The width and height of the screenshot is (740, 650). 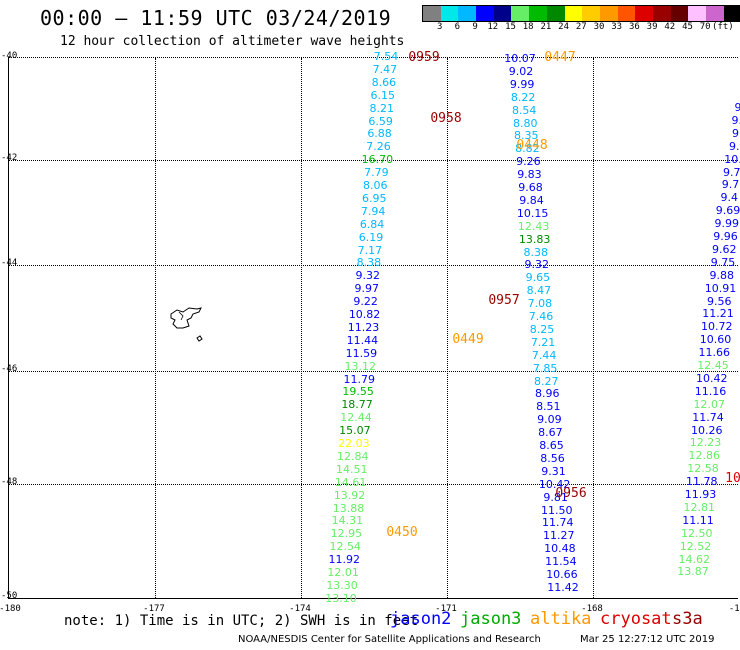 What do you see at coordinates (475, 27) in the screenshot?
I see `color-scale-label: 9` at bounding box center [475, 27].